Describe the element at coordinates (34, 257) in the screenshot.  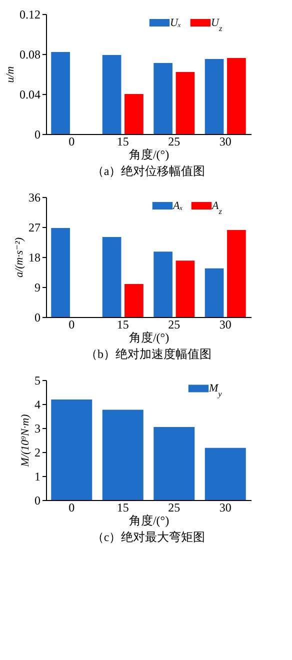
I see `y-tick-label: 18` at that location.